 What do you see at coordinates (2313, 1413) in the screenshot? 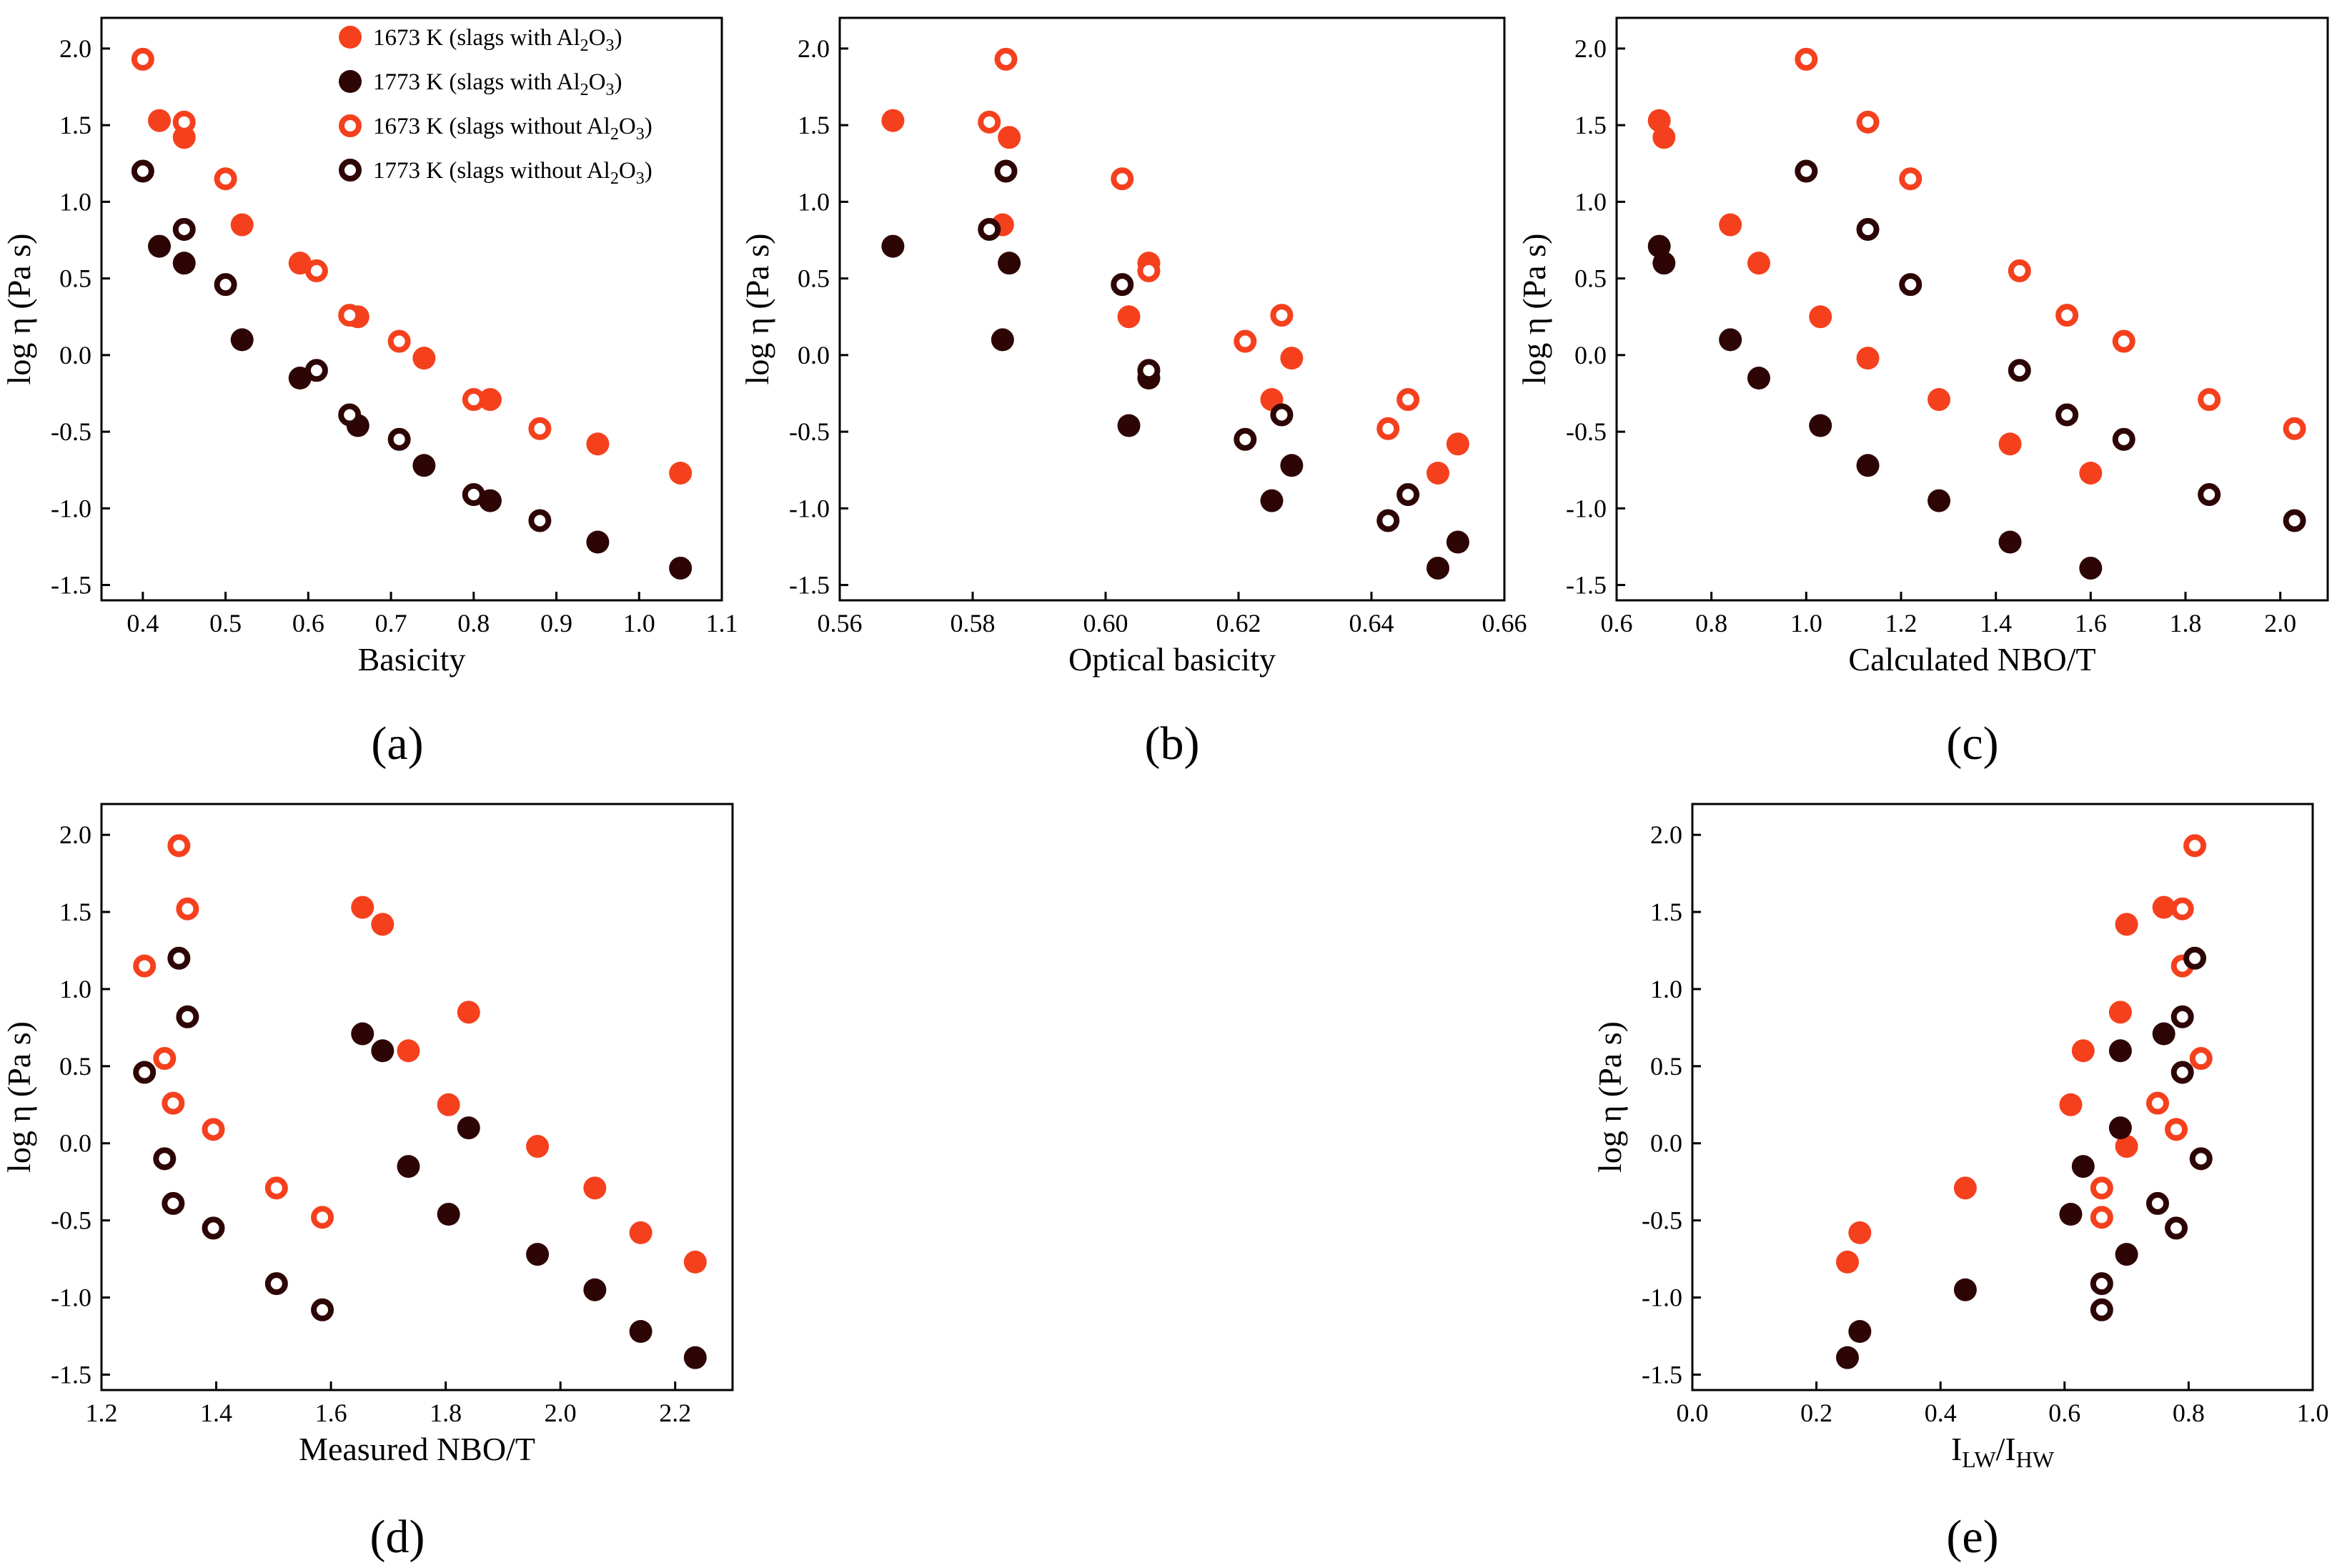
I see `x-tick-label: 1.0` at bounding box center [2313, 1413].